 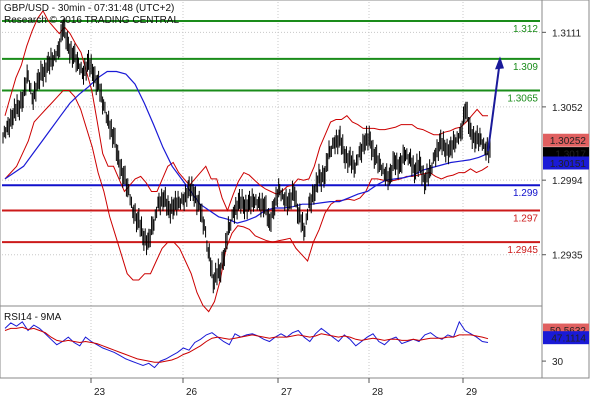 I want to click on forecast-arrowhead, so click(x=499, y=63).